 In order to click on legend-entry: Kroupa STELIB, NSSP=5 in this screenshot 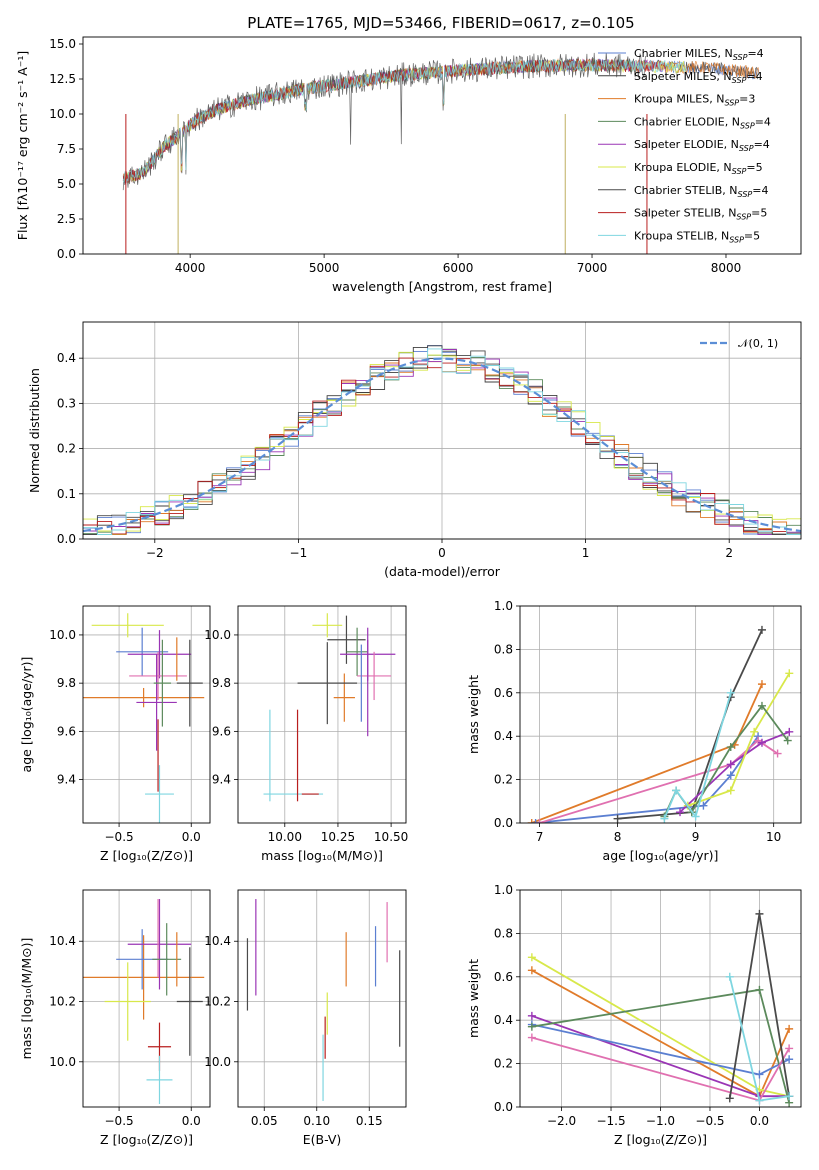, I will do `click(697, 236)`.